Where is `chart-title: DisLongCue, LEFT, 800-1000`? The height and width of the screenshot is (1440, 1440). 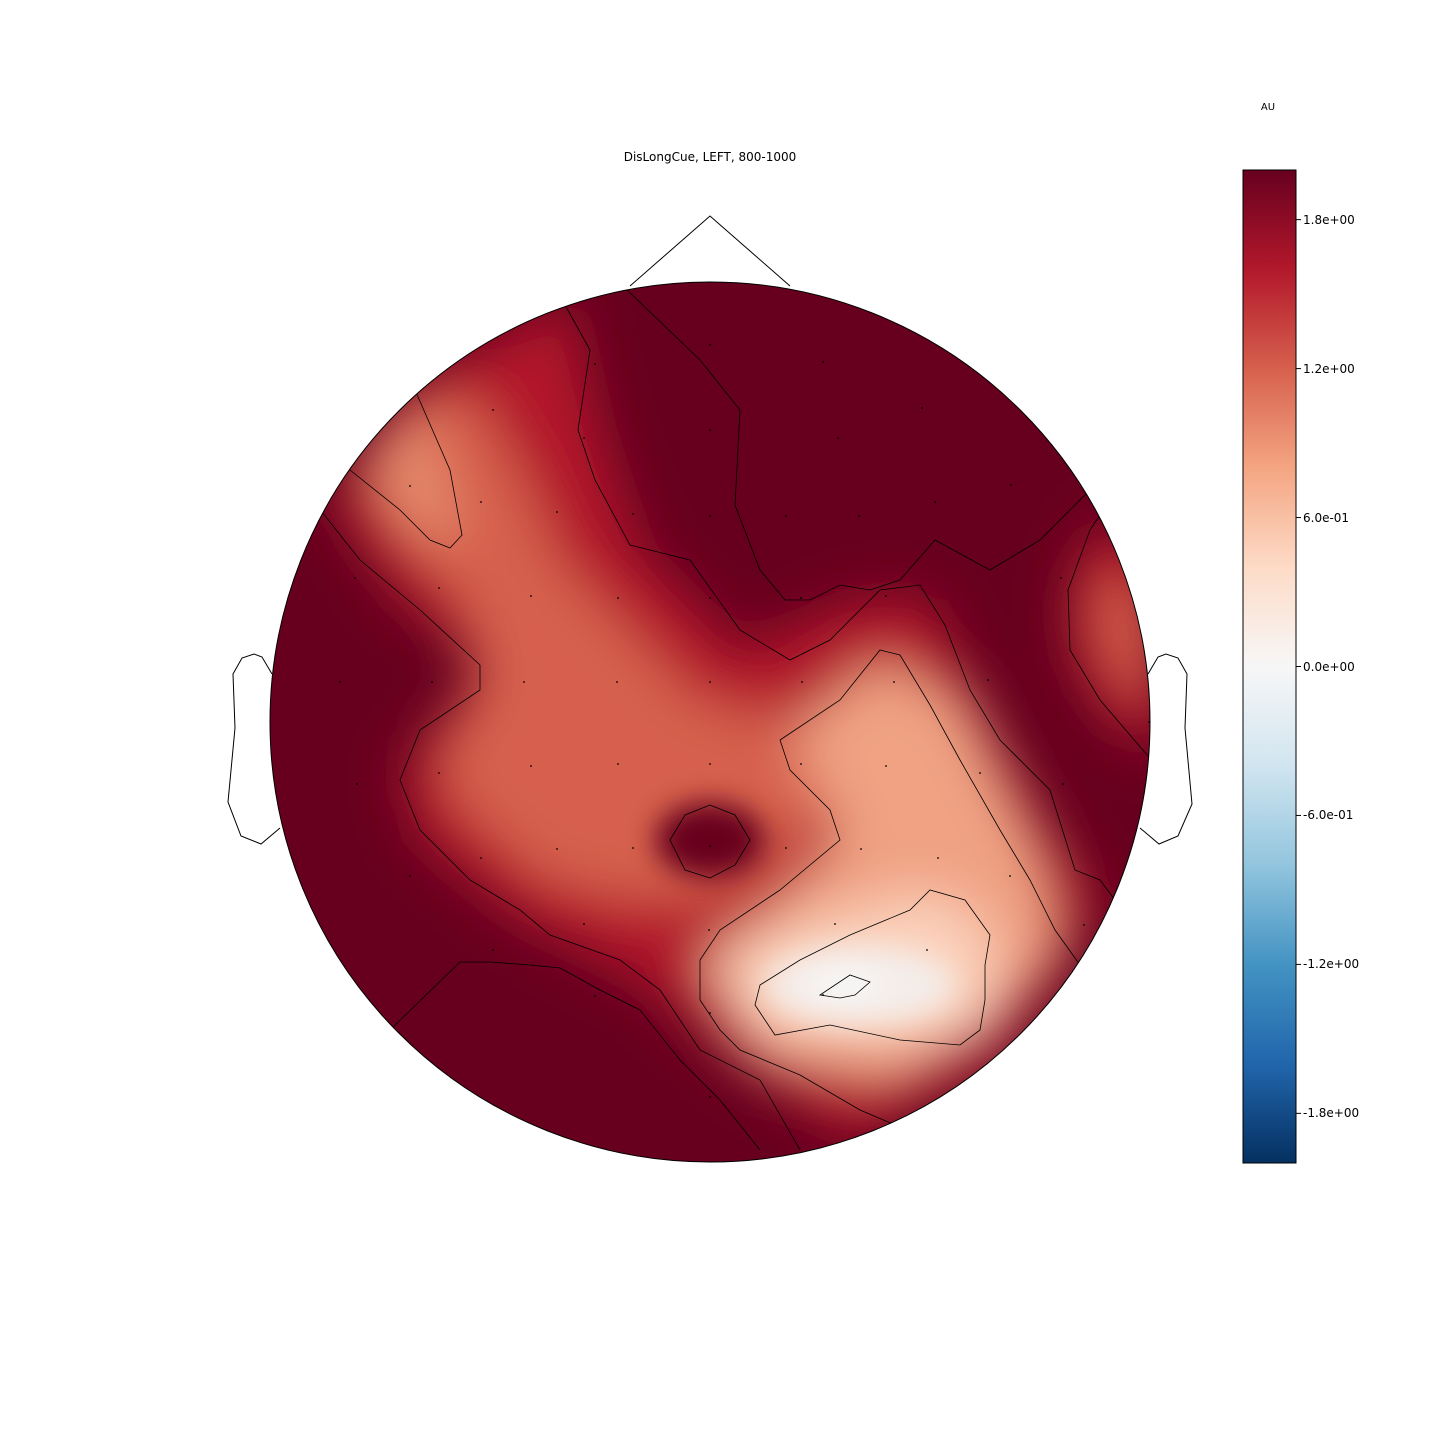
chart-title: DisLongCue, LEFT, 800-1000 is located at coordinates (710, 157).